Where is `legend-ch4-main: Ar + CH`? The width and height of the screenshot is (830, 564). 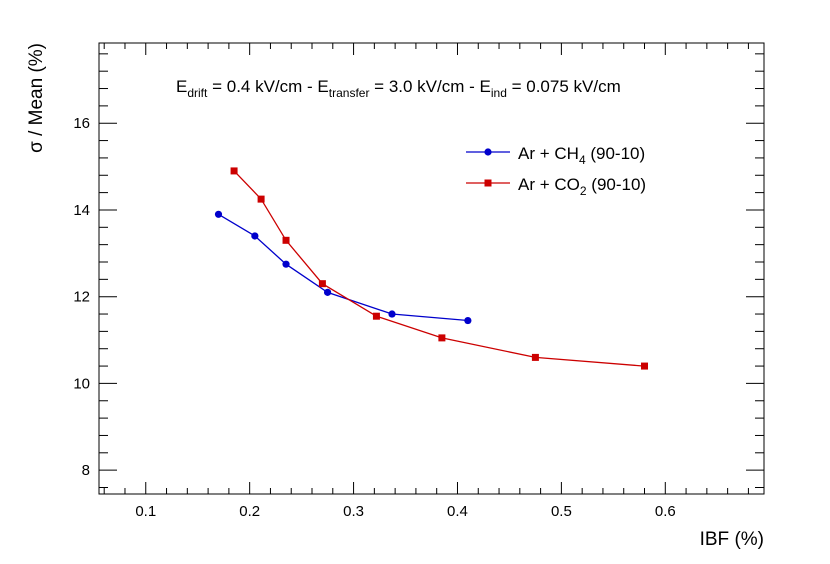
legend-ch4-main: Ar + CH is located at coordinates (548, 153).